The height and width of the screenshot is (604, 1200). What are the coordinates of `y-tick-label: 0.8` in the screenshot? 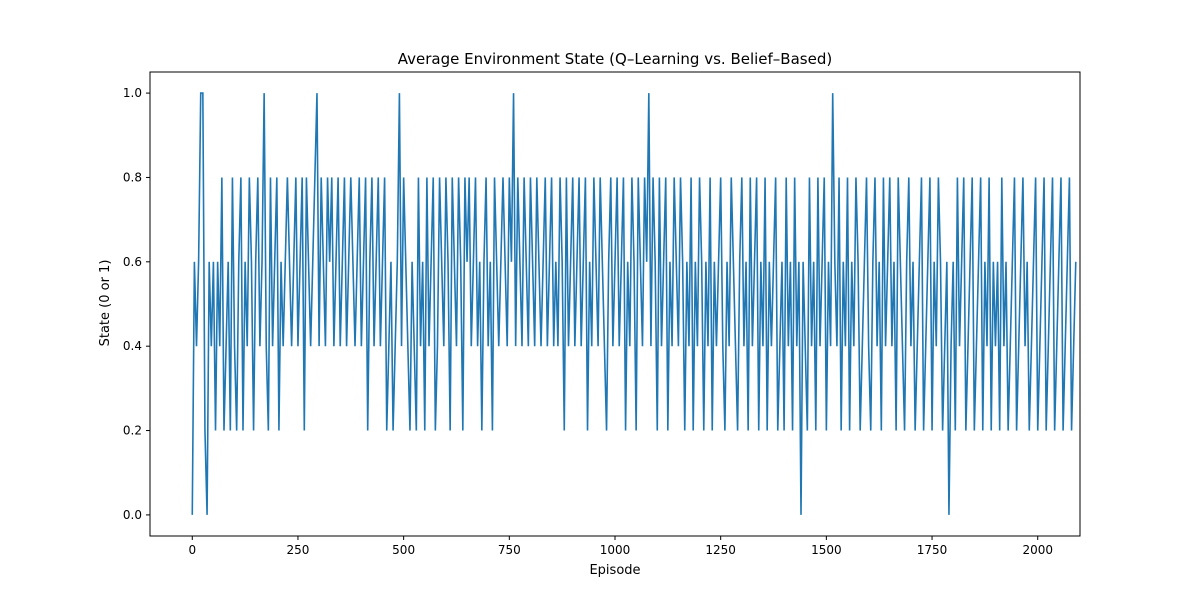 It's located at (132, 177).